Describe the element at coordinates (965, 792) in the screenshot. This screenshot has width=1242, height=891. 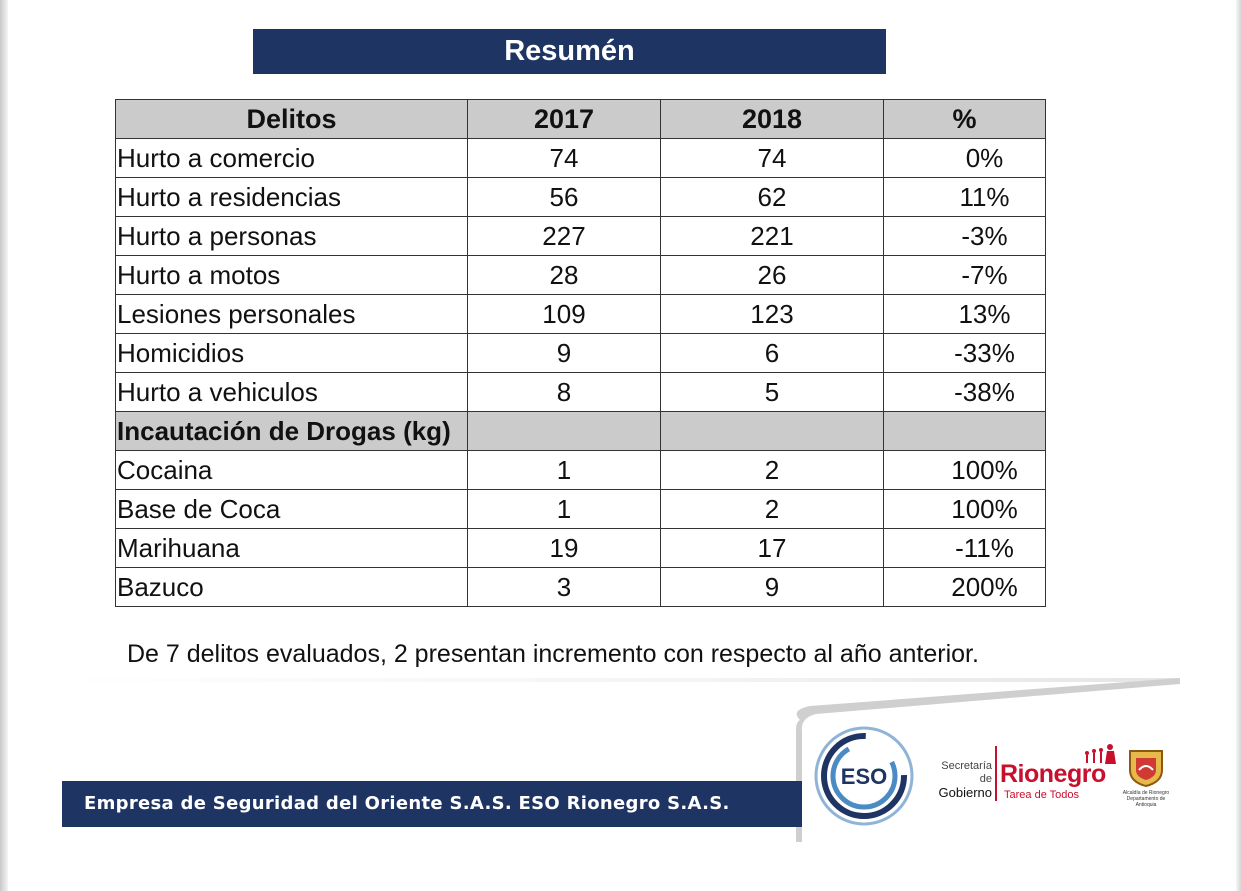
I see `secretaria-line2: Gobierno` at that location.